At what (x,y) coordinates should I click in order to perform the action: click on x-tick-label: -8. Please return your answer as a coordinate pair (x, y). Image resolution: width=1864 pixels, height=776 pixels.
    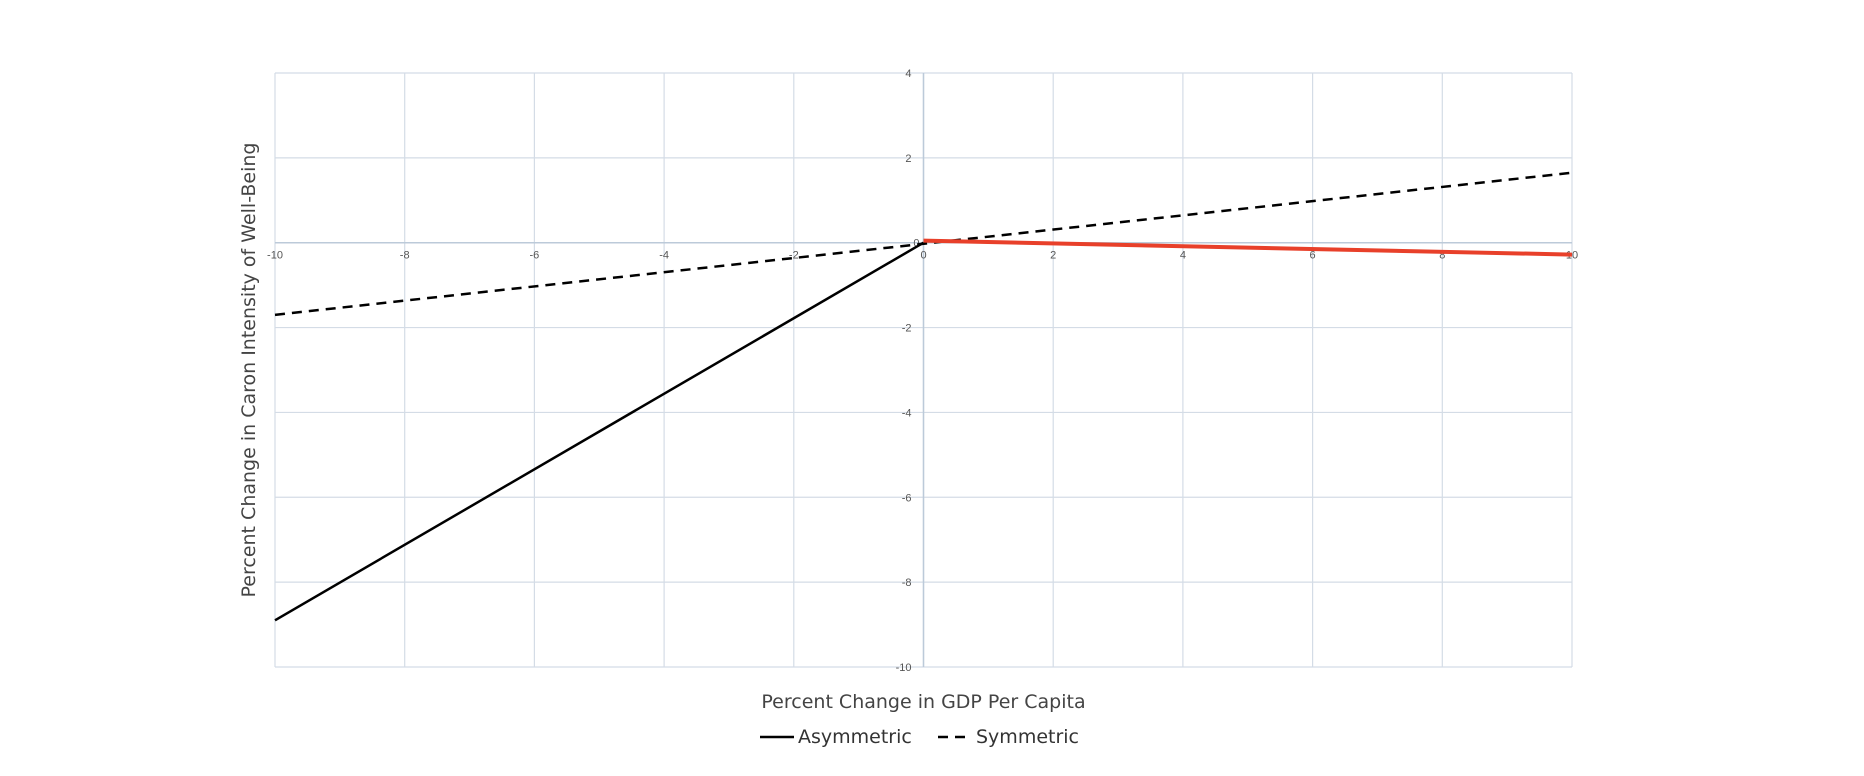
    Looking at the image, I should click on (405, 256).